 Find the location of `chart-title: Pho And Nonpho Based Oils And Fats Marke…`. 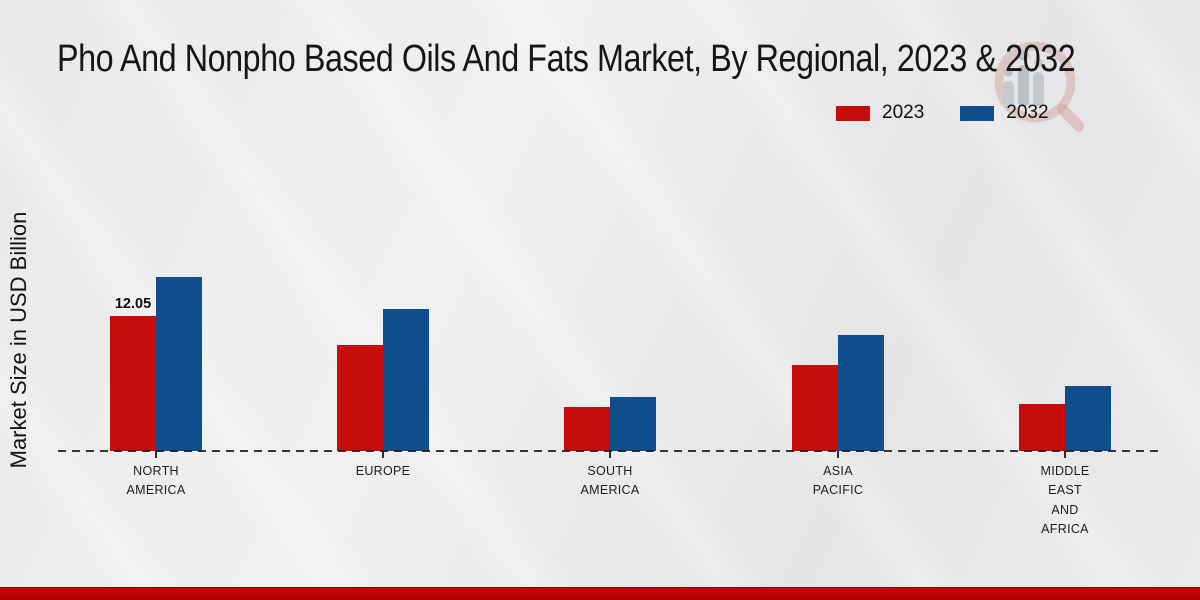

chart-title: Pho And Nonpho Based Oils And Fats Marke… is located at coordinates (566, 59).